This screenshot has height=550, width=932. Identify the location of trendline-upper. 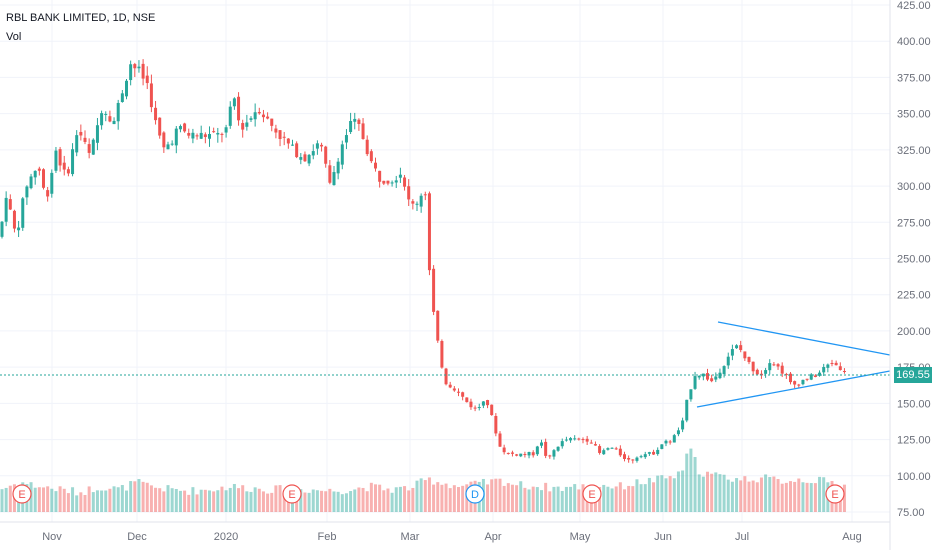
(804, 338).